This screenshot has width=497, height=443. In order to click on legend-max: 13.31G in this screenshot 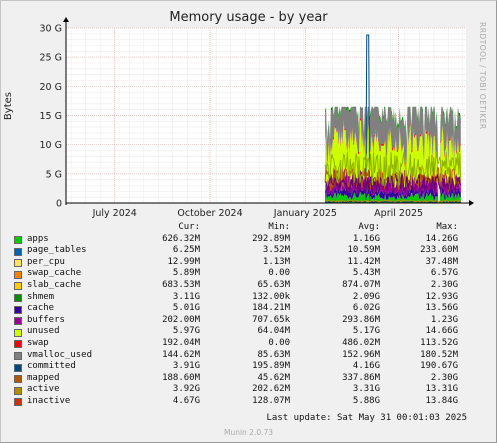, I will do `click(441, 389)`.